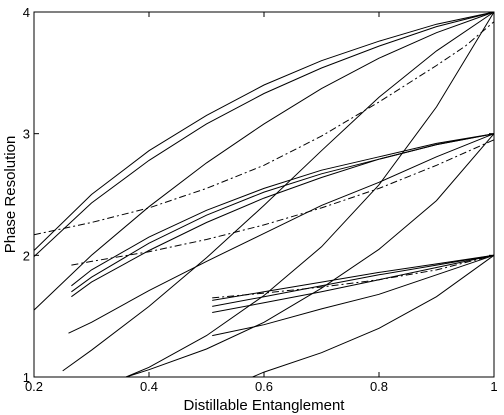 The height and width of the screenshot is (415, 504). What do you see at coordinates (493, 386) in the screenshot?
I see `x-tick-label: 1` at bounding box center [493, 386].